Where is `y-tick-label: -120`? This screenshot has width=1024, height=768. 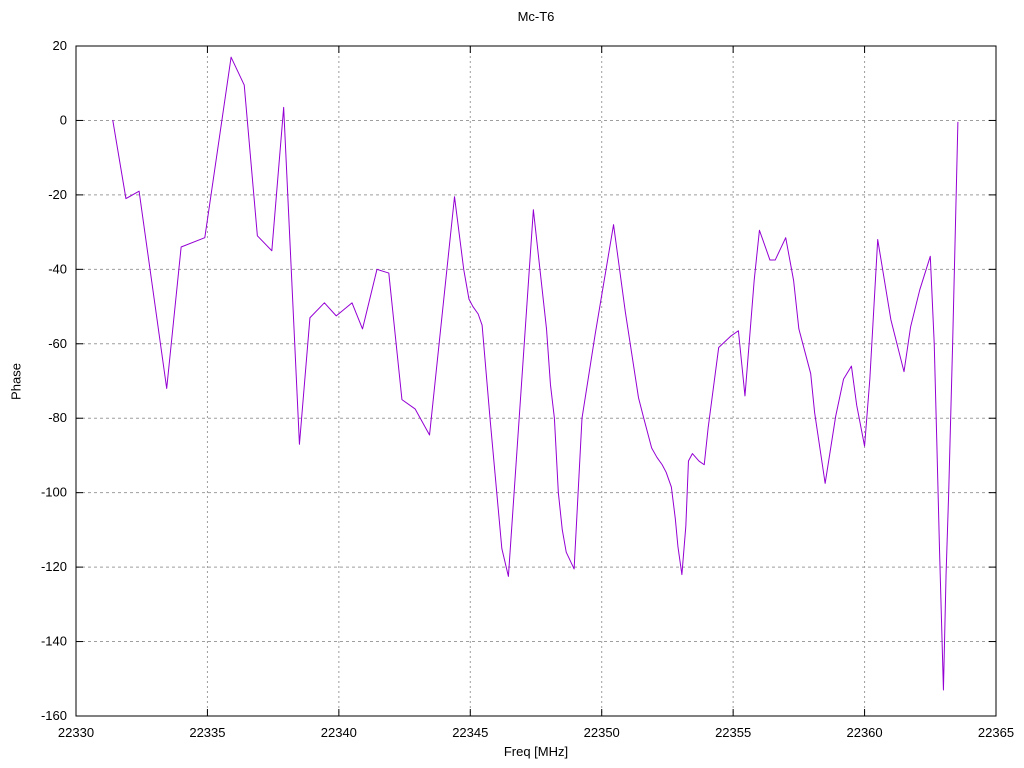 y-tick-label: -120 is located at coordinates (54, 566).